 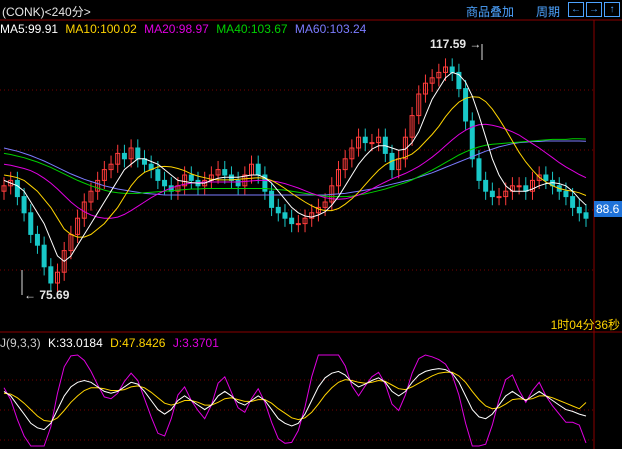 I want to click on kdj-d-line, so click(x=295, y=396).